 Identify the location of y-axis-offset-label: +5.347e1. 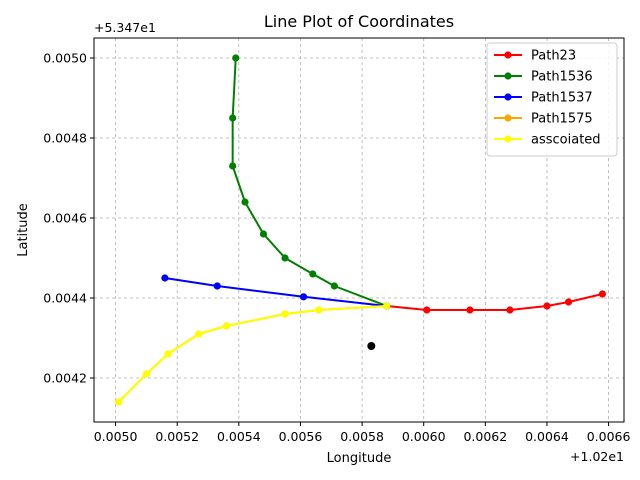
(125, 27).